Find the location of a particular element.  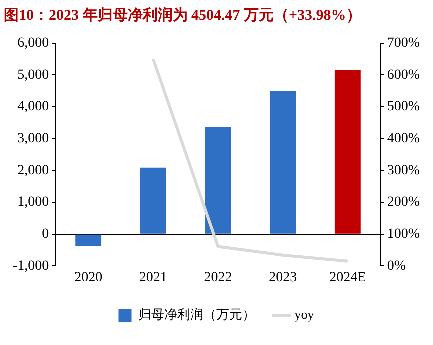

legend-label: 归母净利润（万元） is located at coordinates (197, 314).